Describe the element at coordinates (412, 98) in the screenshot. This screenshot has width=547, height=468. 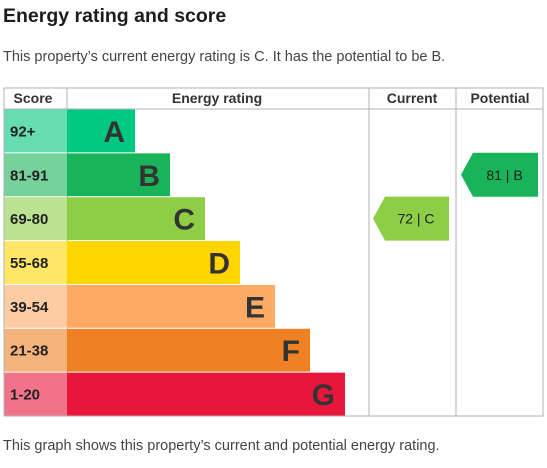
I see `header-current: Current` at that location.